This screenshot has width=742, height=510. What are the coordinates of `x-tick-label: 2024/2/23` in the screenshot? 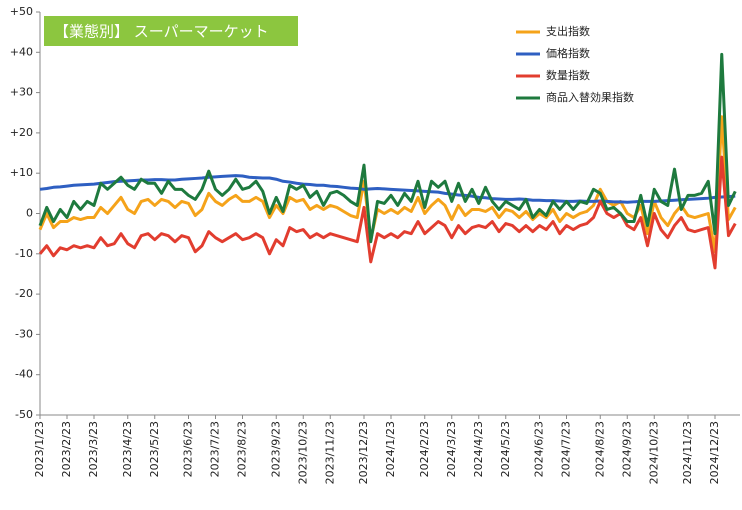 It's located at (424, 449).